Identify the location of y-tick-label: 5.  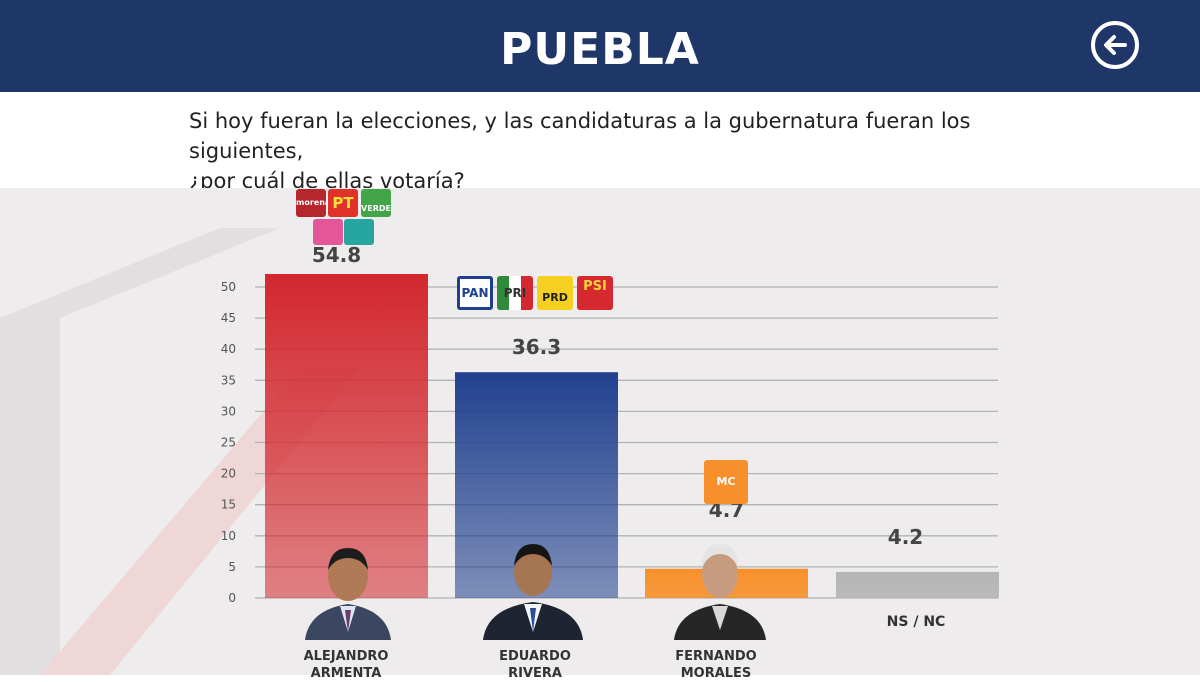
(232, 567).